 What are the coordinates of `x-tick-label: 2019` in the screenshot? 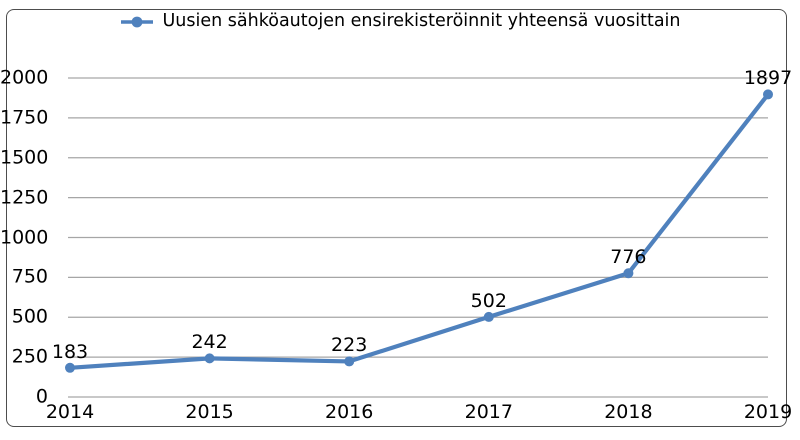 It's located at (768, 412).